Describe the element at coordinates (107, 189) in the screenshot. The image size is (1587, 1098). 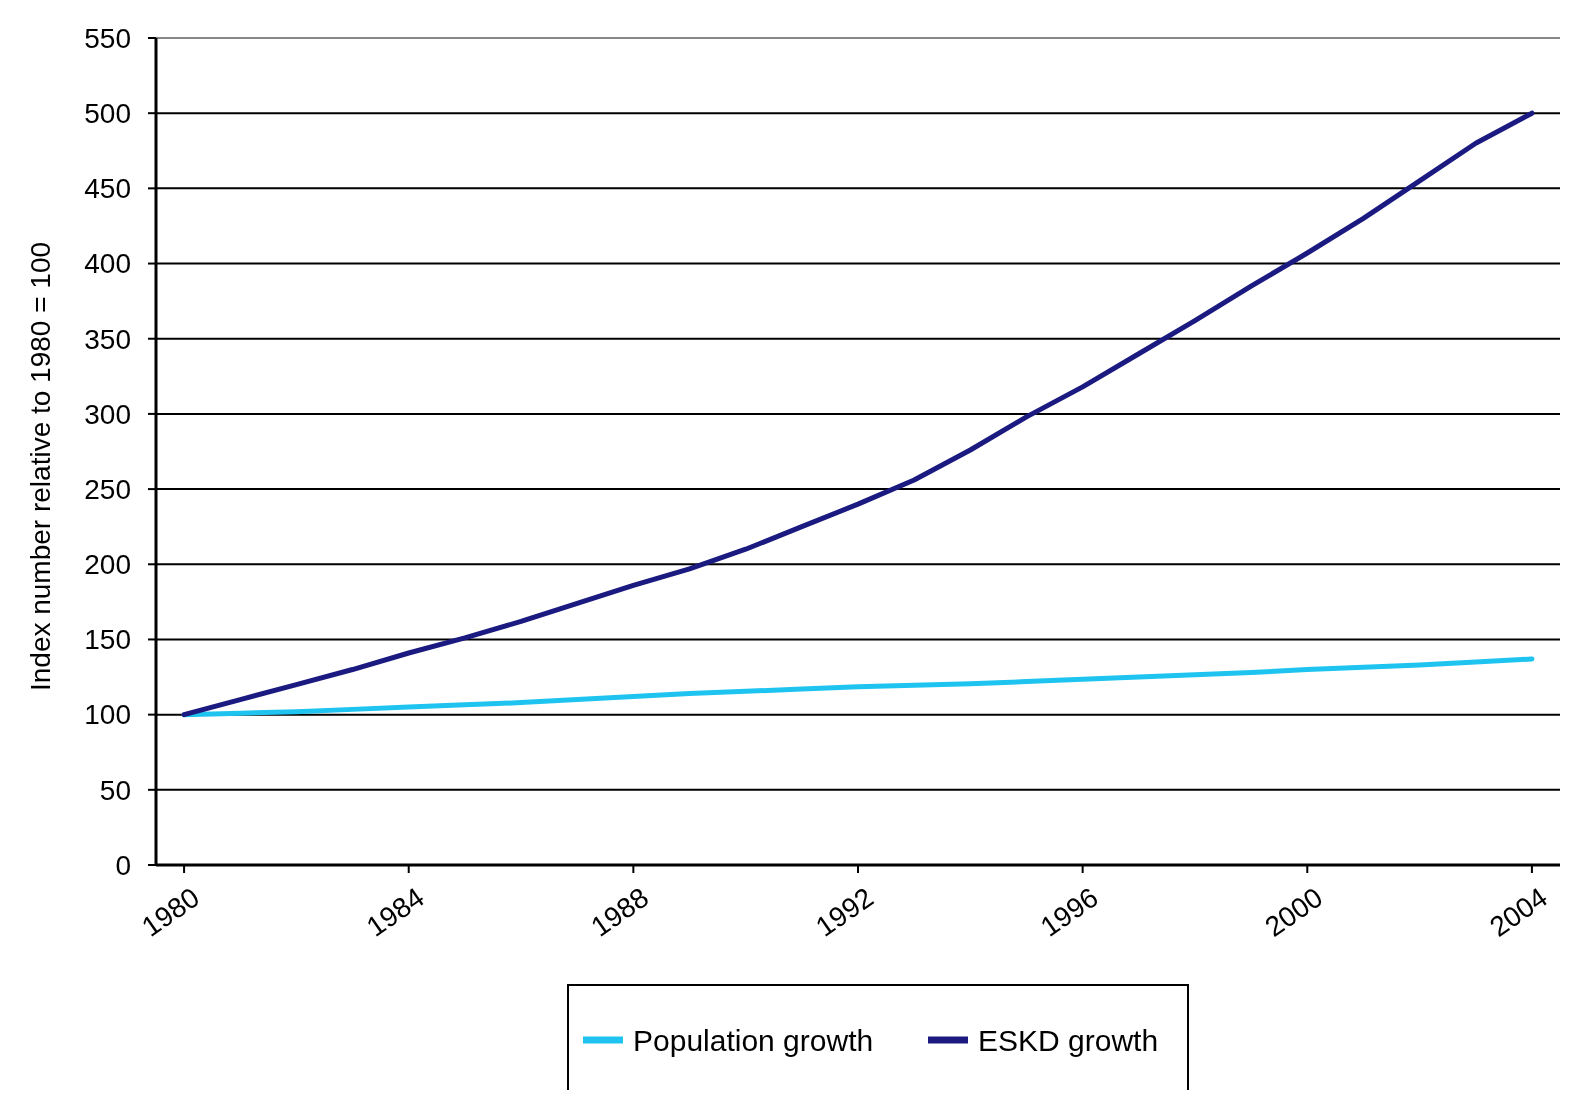
I see `y-tick-label: 450` at that location.